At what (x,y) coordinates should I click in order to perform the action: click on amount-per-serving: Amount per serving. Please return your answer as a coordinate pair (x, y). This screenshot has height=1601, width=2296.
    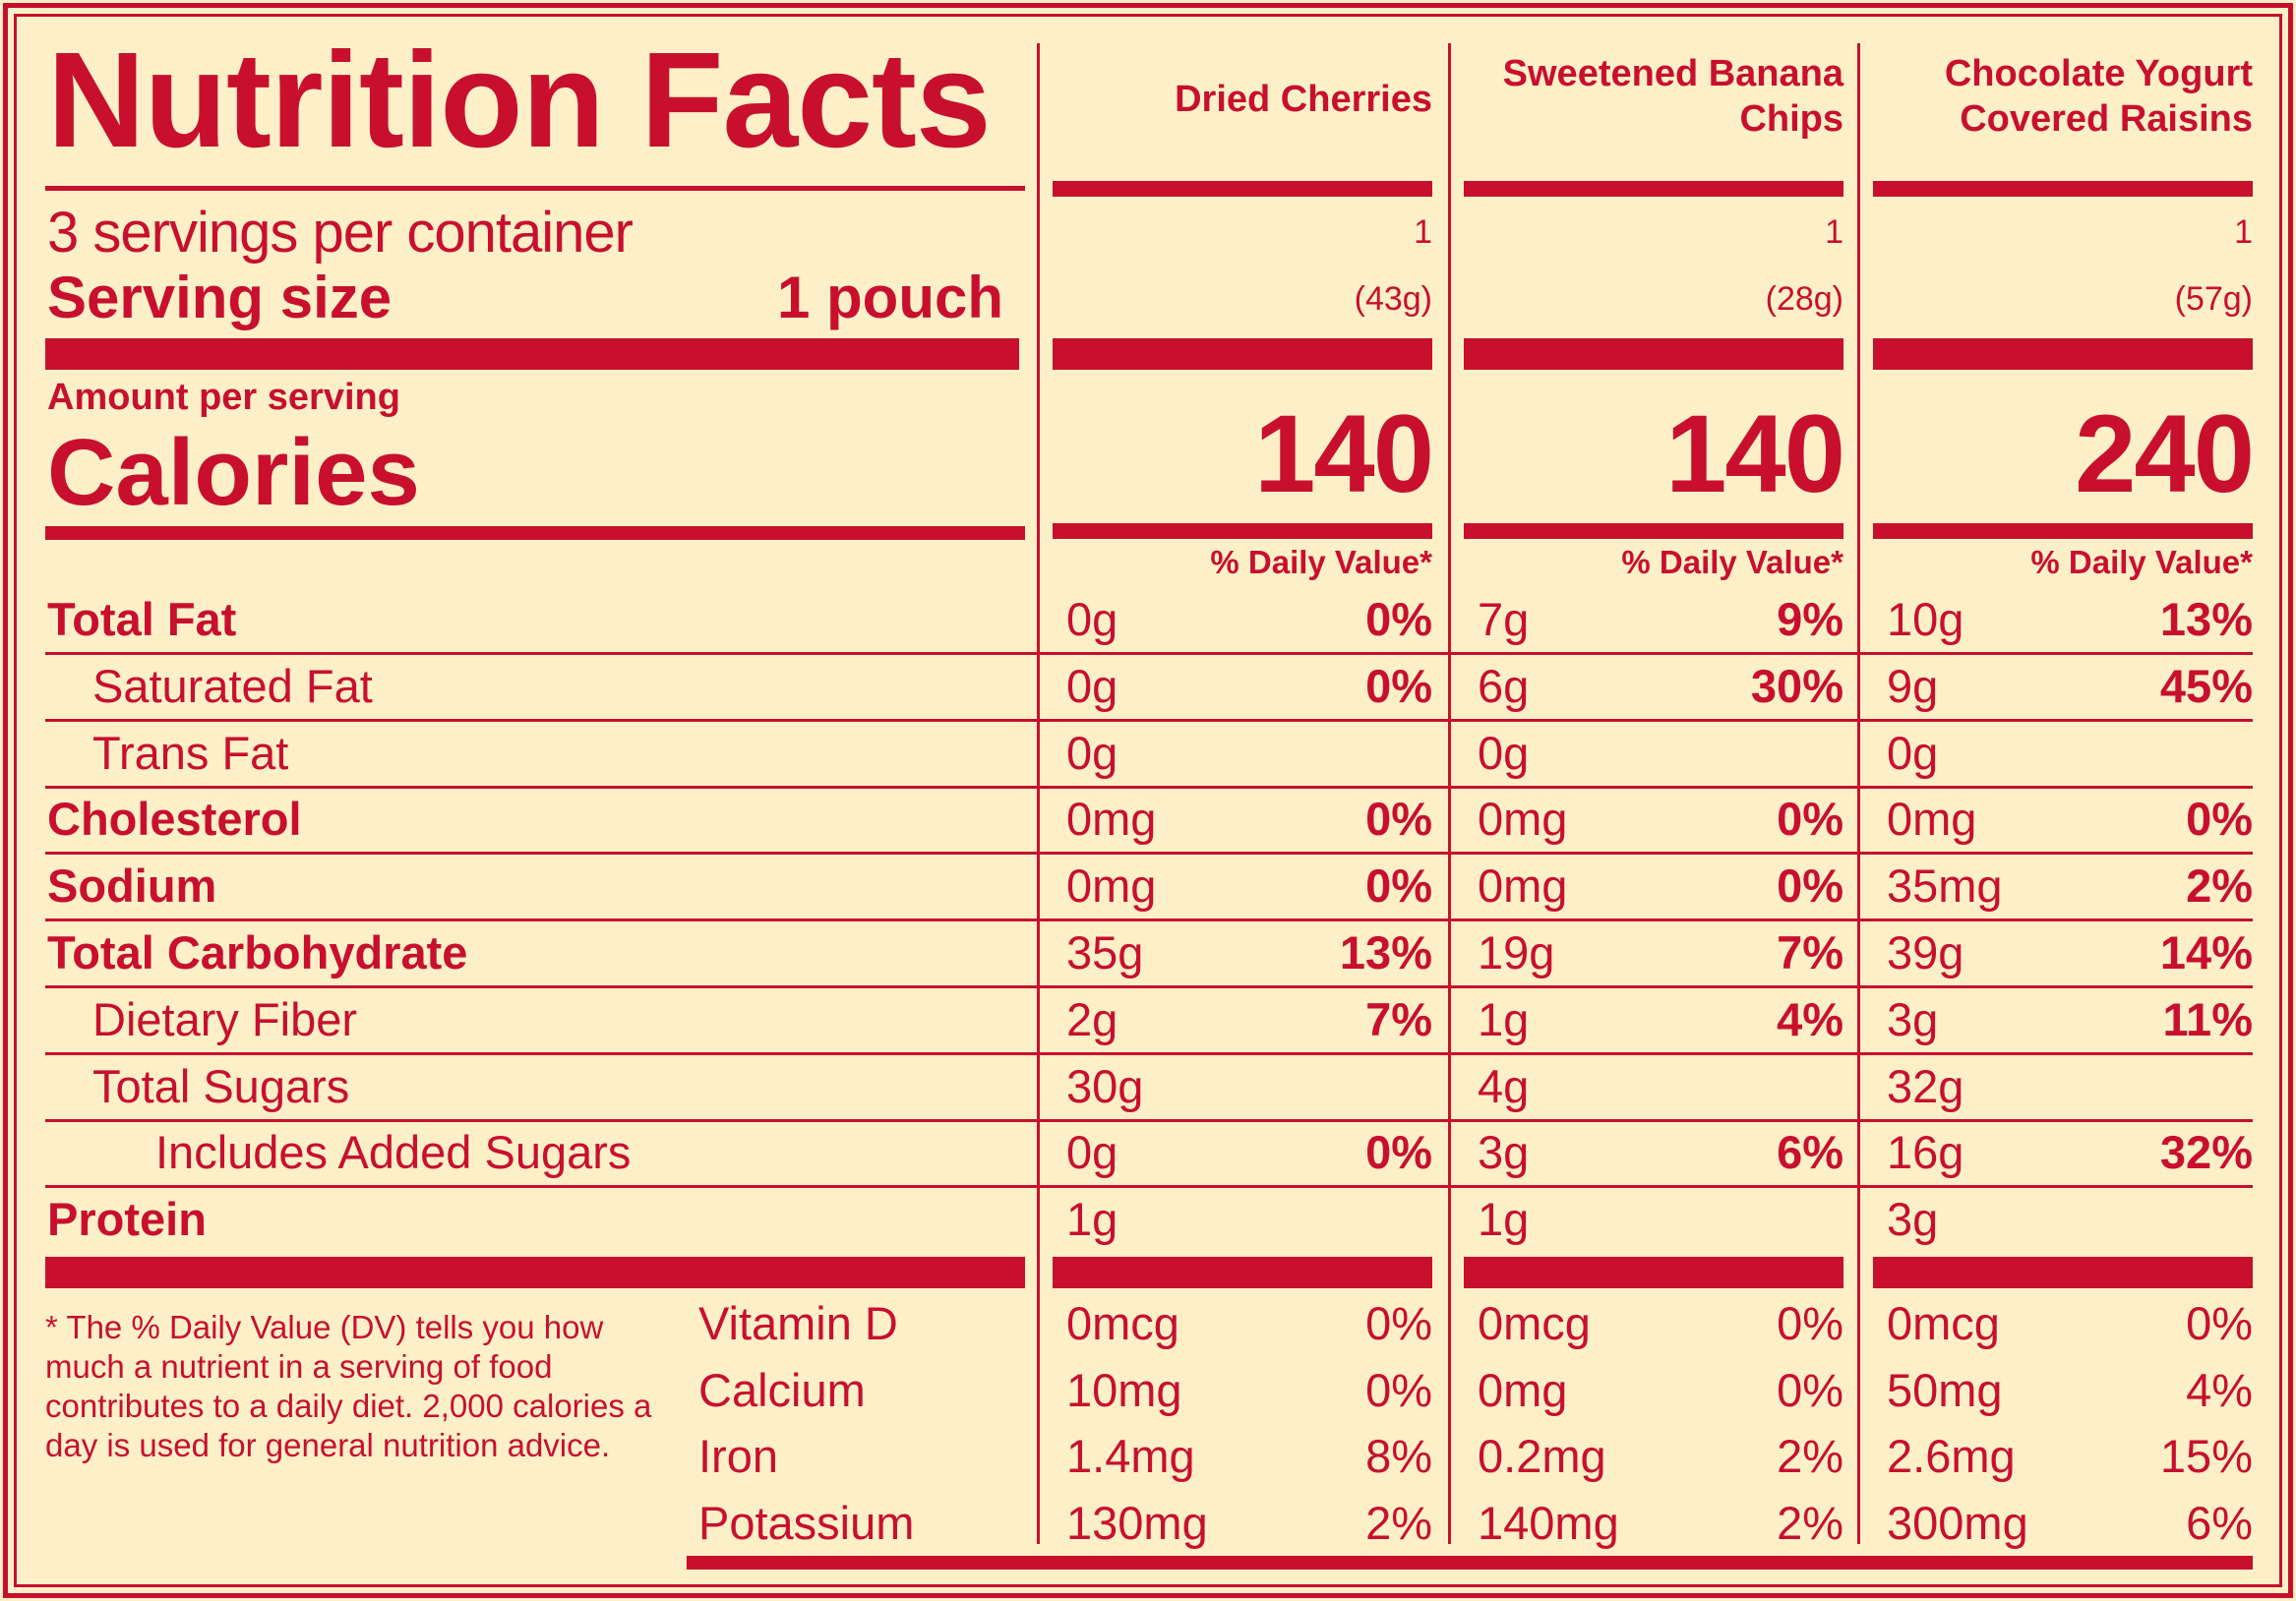
    Looking at the image, I should click on (223, 397).